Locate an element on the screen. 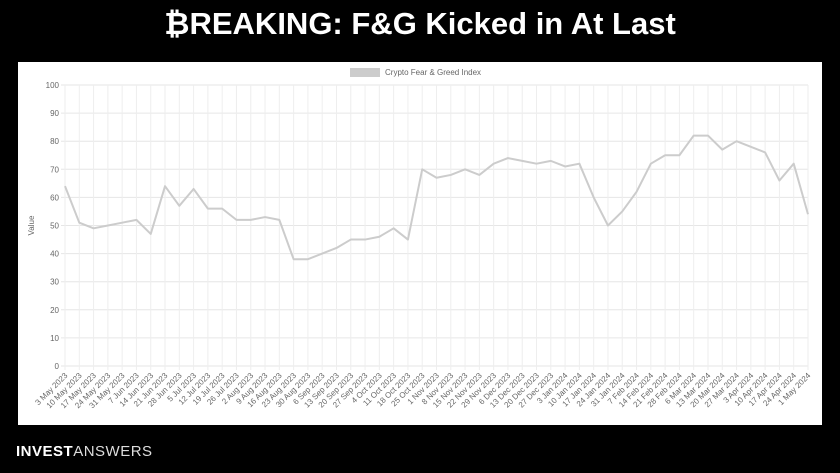  y-tick-label: 40 is located at coordinates (54, 254).